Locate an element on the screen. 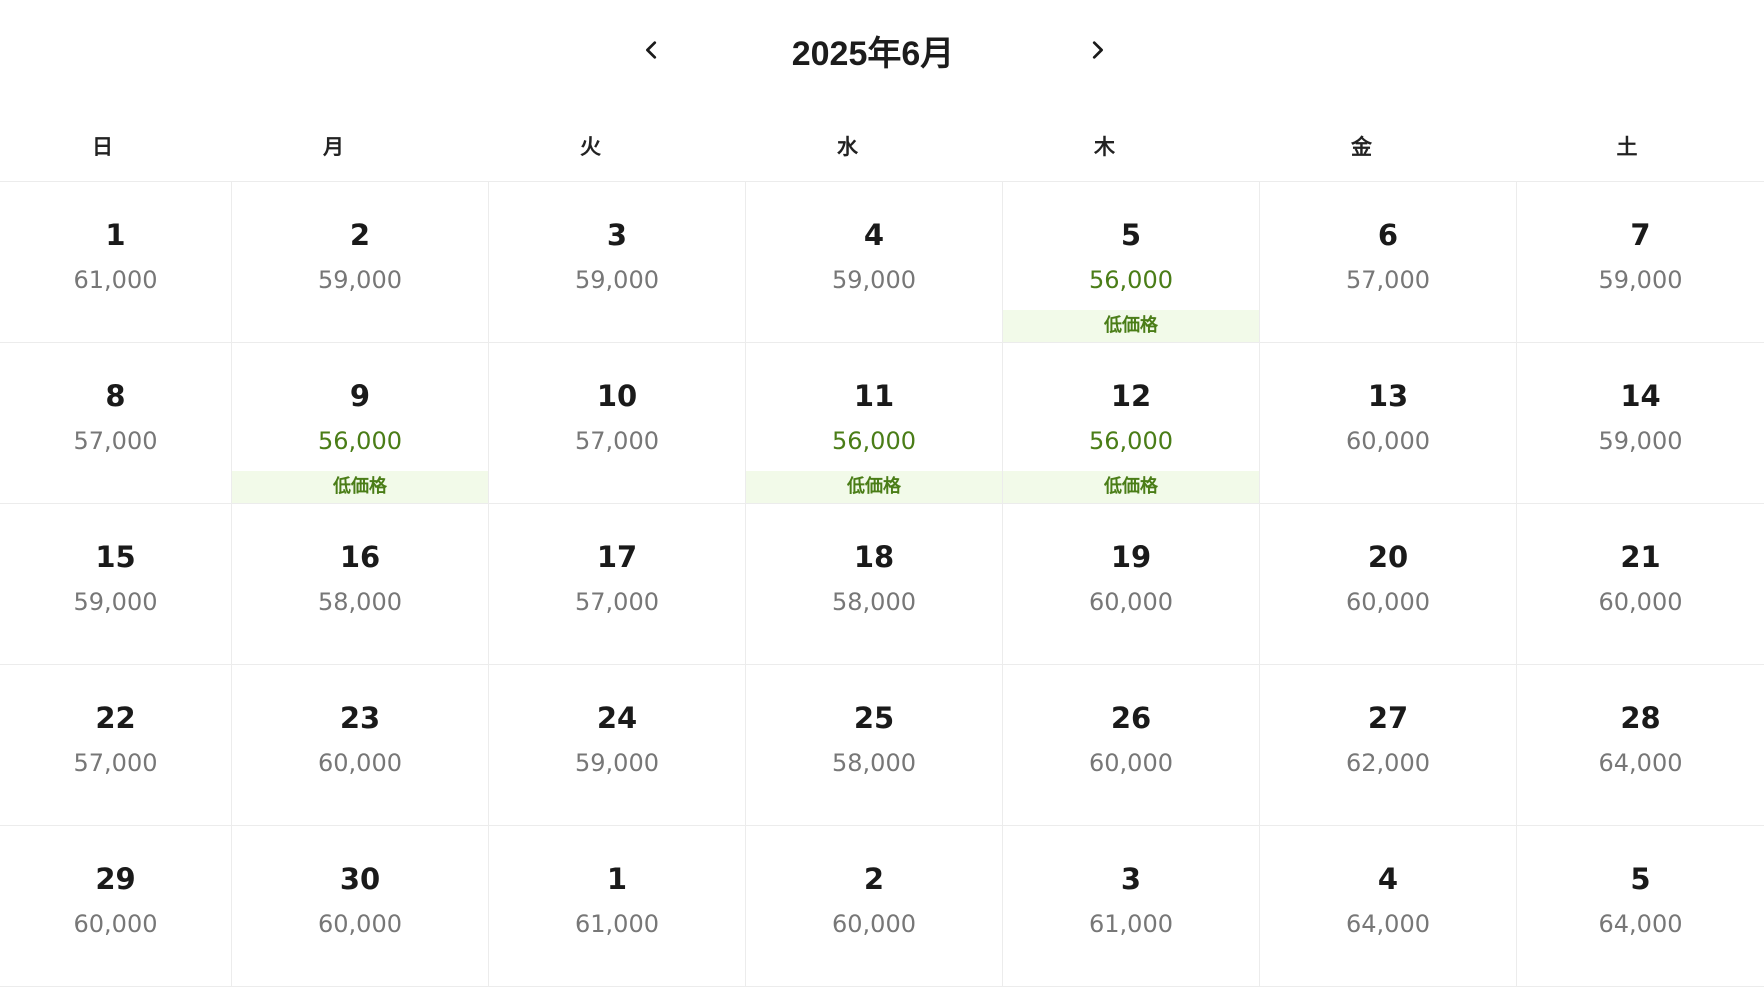  day-cell: 12 56,000 低価格 is located at coordinates (1130, 423).